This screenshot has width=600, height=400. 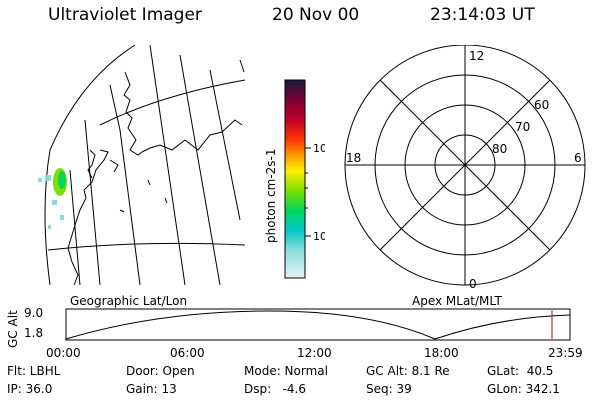 What do you see at coordinates (457, 301) in the screenshot?
I see `polar-panel-label: Apex MLat/MLT` at bounding box center [457, 301].